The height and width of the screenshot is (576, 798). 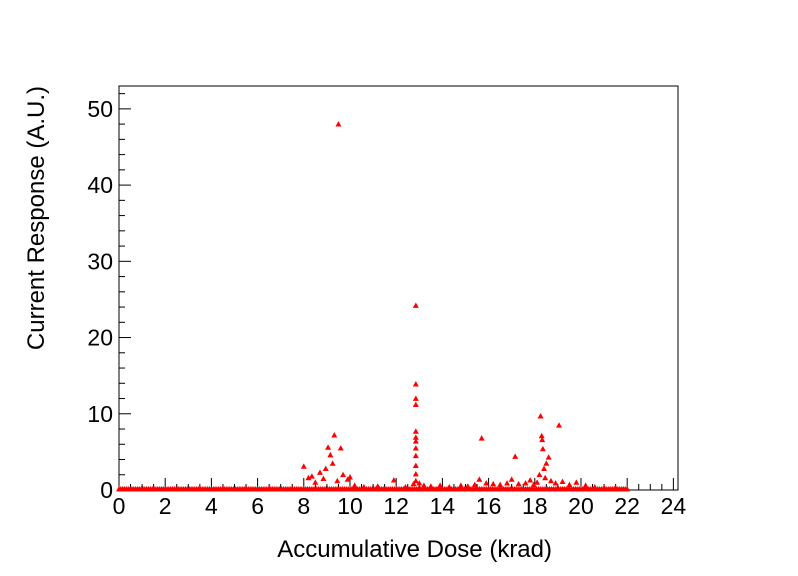 What do you see at coordinates (627, 506) in the screenshot?
I see `x-tick-label: 22` at bounding box center [627, 506].